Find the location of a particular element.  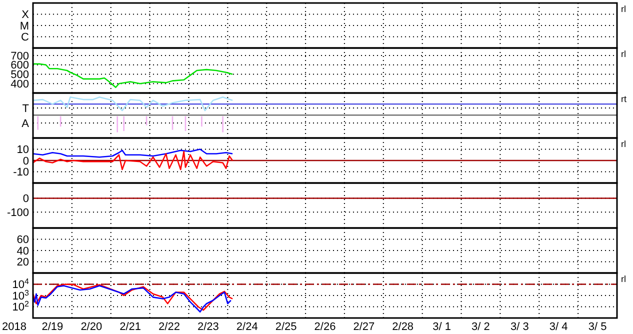

x-tick-label: 2/20 is located at coordinates (91, 327).